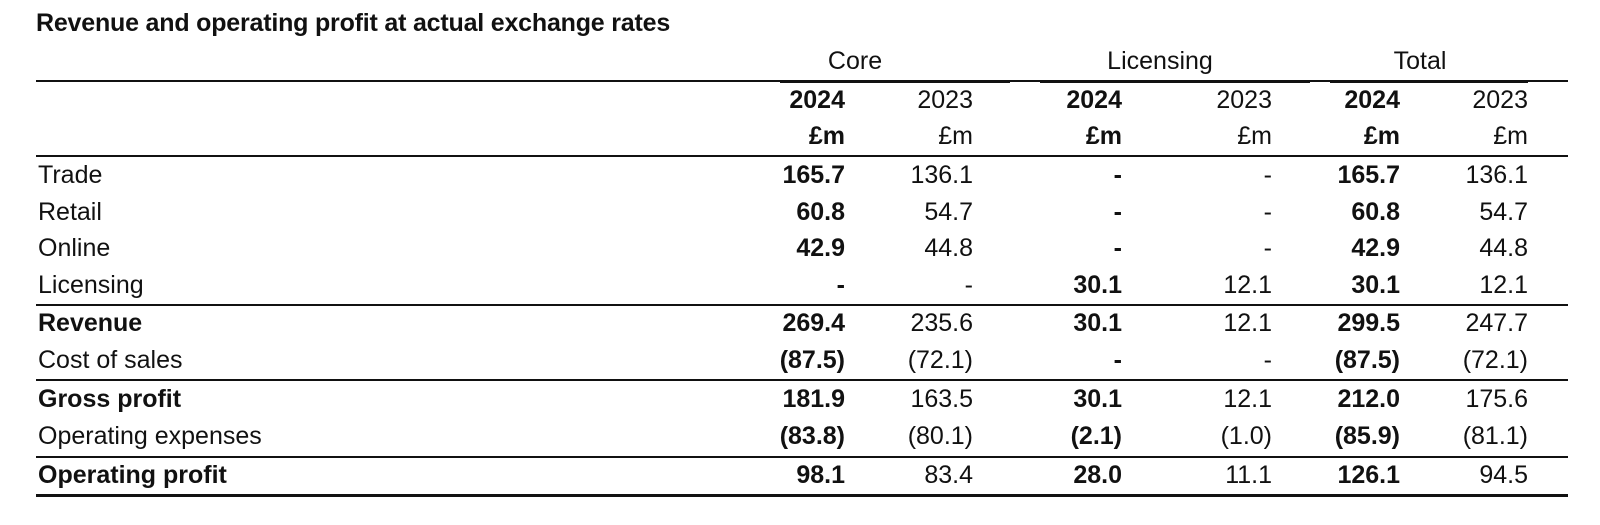  I want to click on table-cell: 83.4, so click(948, 475).